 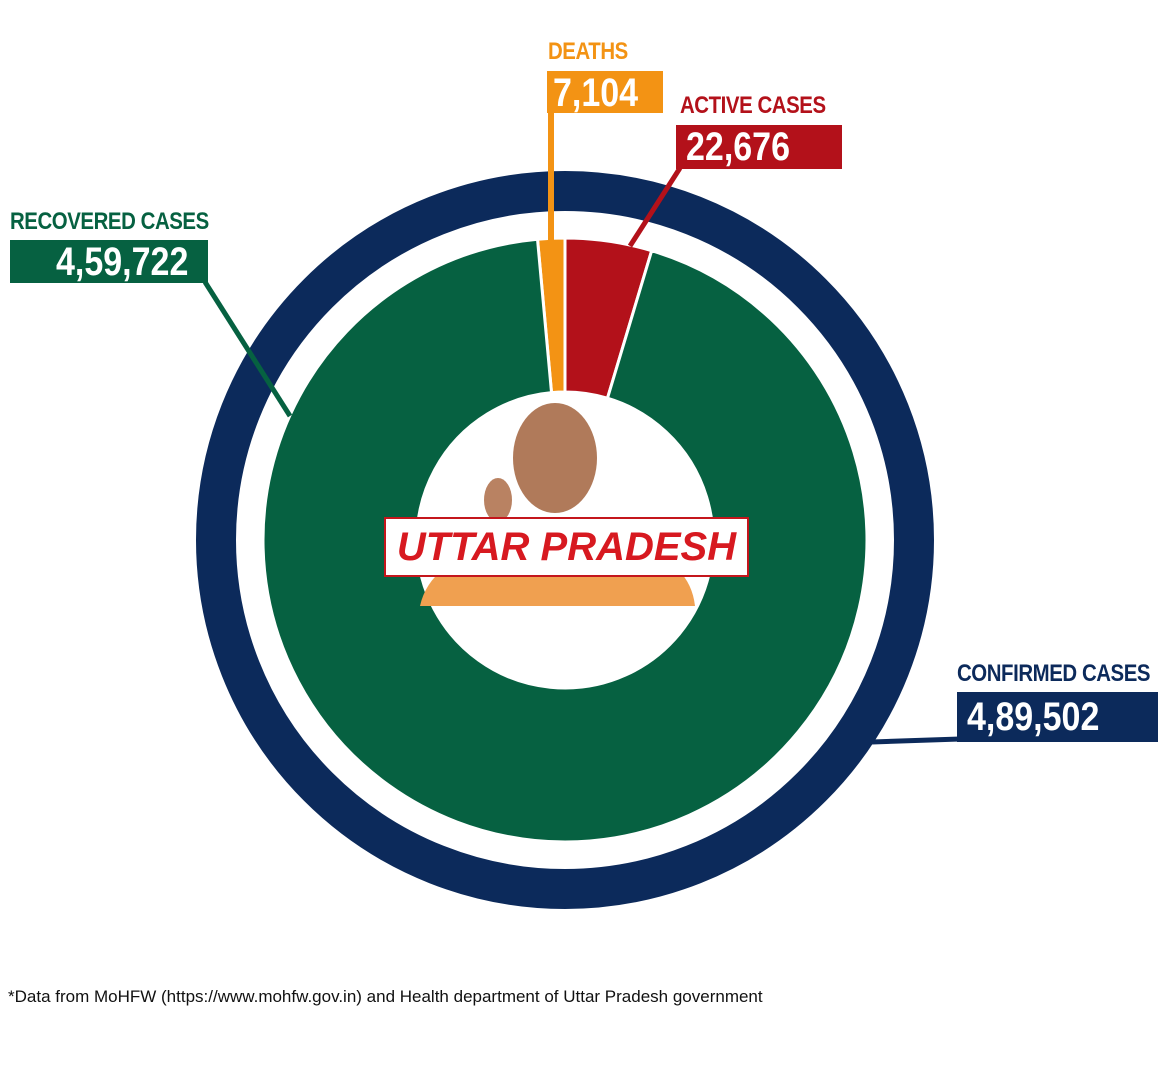 I want to click on portrait-face, so click(x=555, y=458).